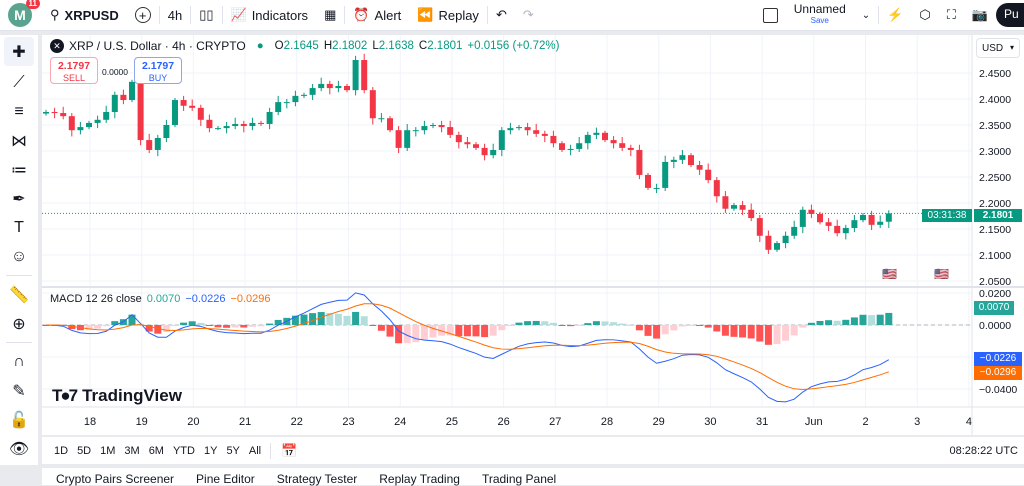 The image size is (1024, 486). I want to click on tab-replay-trading: Replay Trading, so click(419, 479).